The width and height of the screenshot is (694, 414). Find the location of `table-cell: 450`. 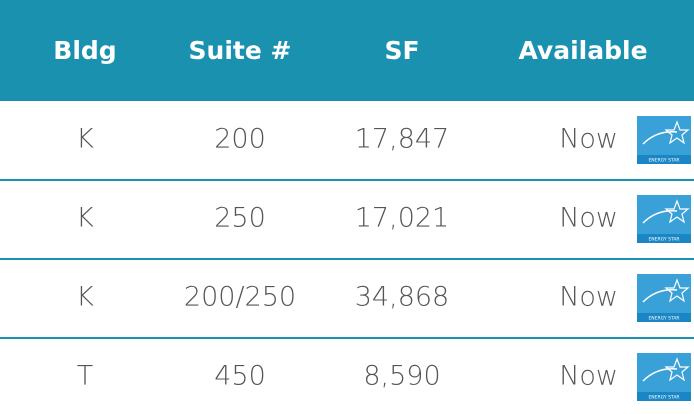

table-cell: 450 is located at coordinates (240, 376).